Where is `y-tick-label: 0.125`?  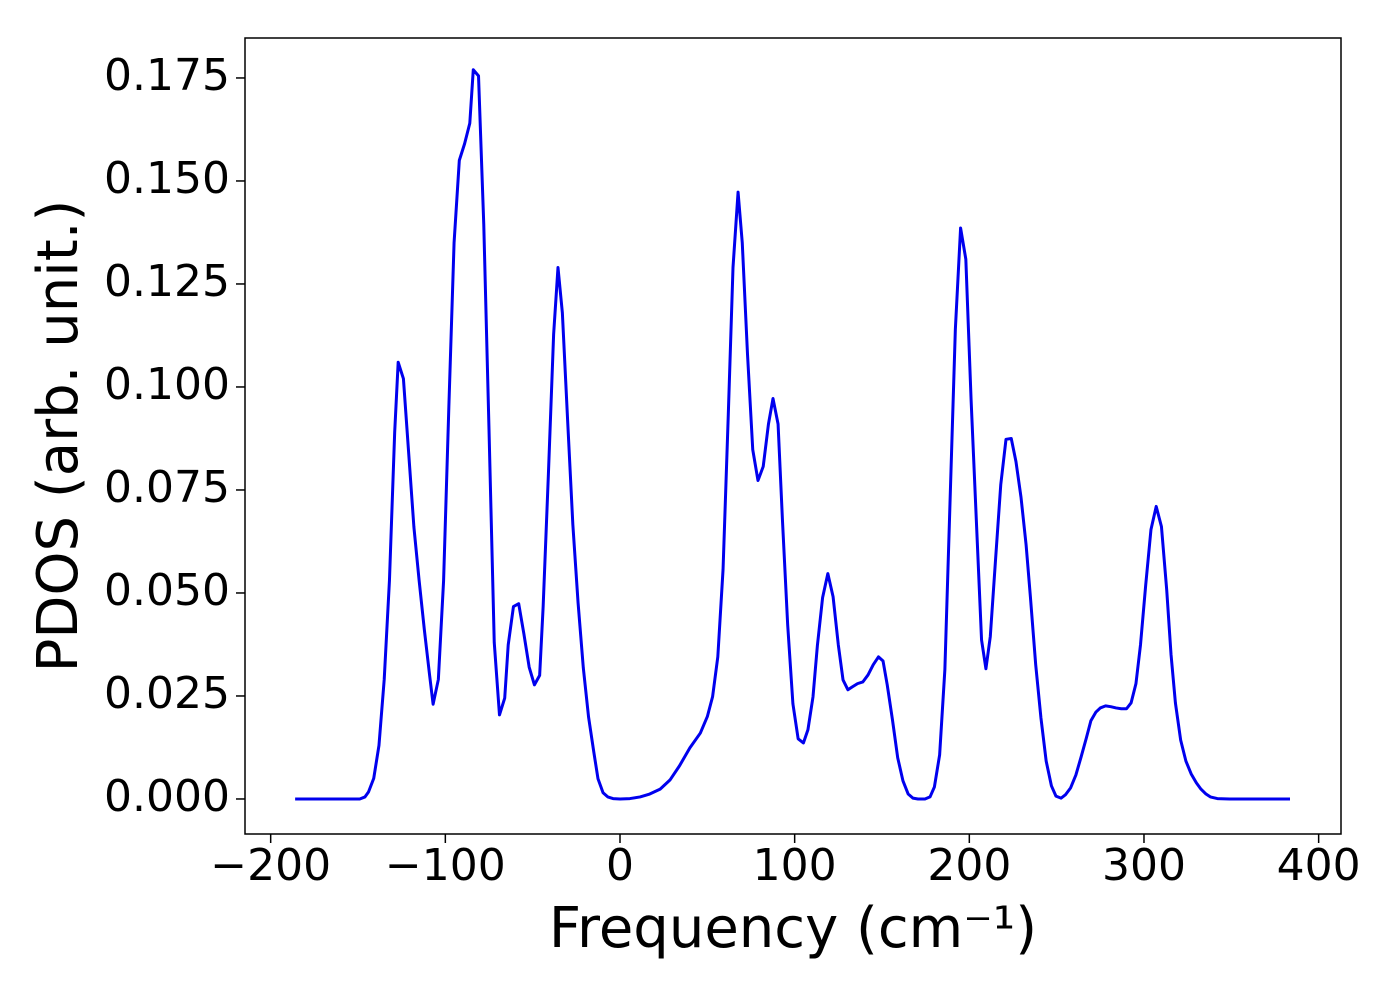
y-tick-label: 0.125 is located at coordinates (167, 281).